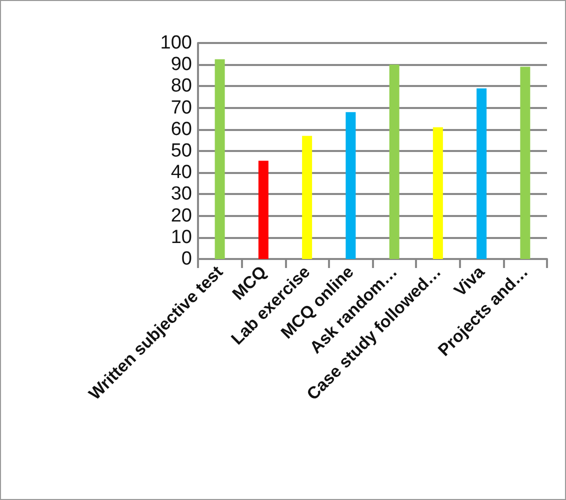 This screenshot has width=566, height=500. Describe the element at coordinates (181, 65) in the screenshot. I see `y-tick-label: 90` at that location.